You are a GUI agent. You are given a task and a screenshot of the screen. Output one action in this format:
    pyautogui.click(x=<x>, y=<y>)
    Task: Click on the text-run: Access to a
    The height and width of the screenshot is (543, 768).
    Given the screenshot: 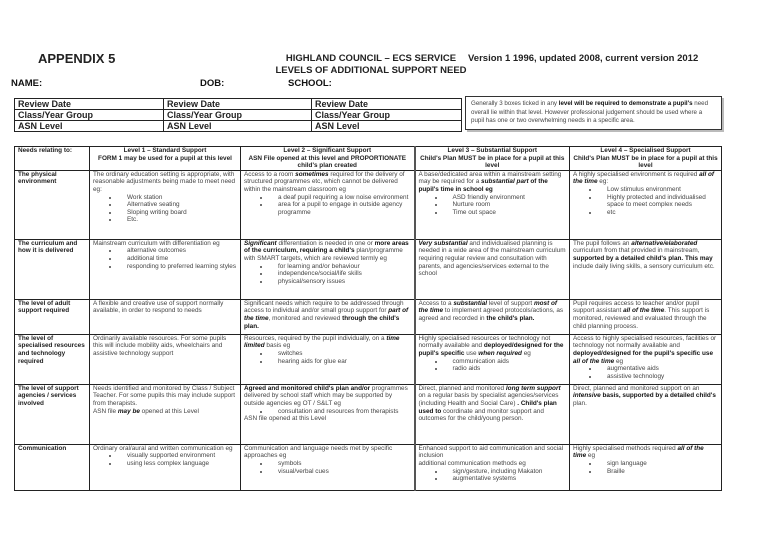 What is the action you would take?
    pyautogui.click(x=436, y=303)
    